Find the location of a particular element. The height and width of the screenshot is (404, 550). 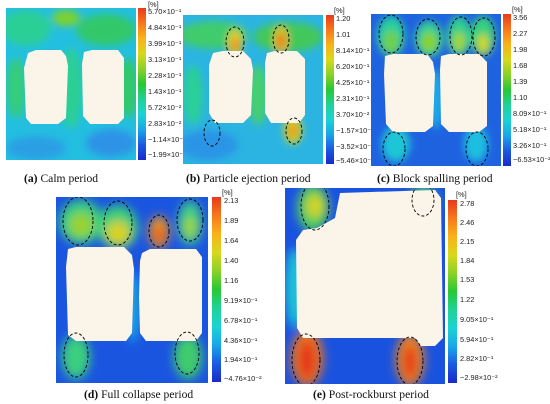

panel-a-caption-title: Calm period is located at coordinates (69, 178).